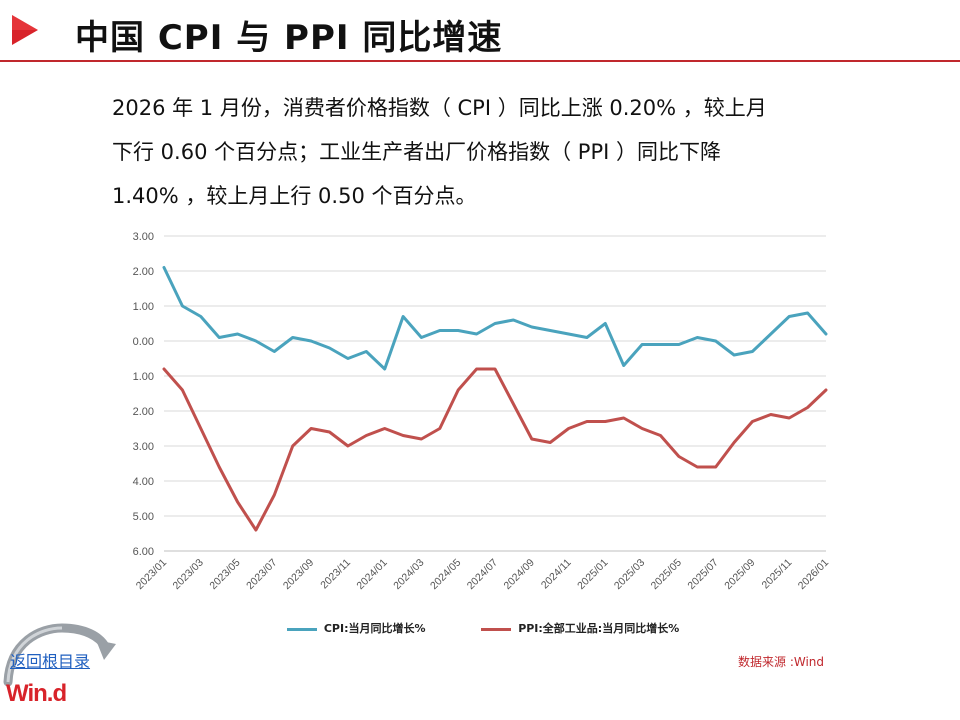 The width and height of the screenshot is (960, 720). What do you see at coordinates (445, 574) in the screenshot?
I see `x-tick-label: 2024/05` at bounding box center [445, 574].